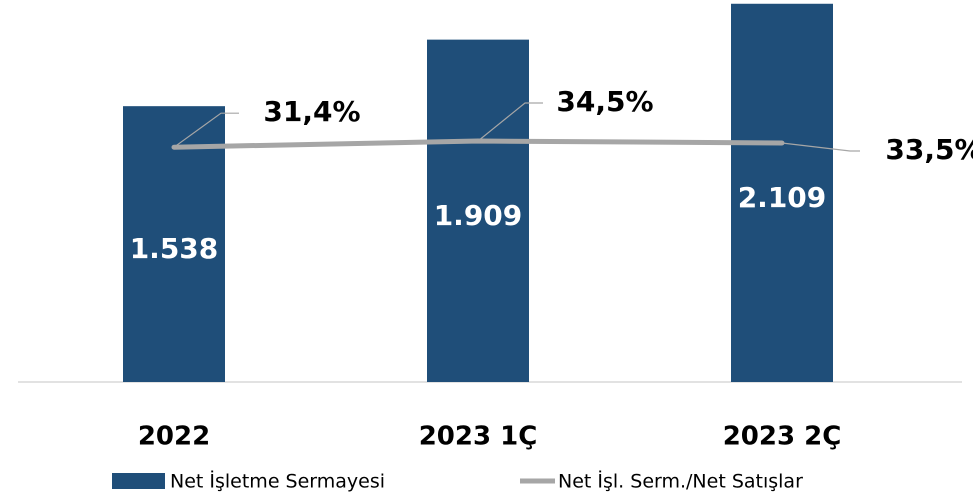  Describe the element at coordinates (478, 437) in the screenshot. I see `x-tick-label: 2023 1Ç` at that location.